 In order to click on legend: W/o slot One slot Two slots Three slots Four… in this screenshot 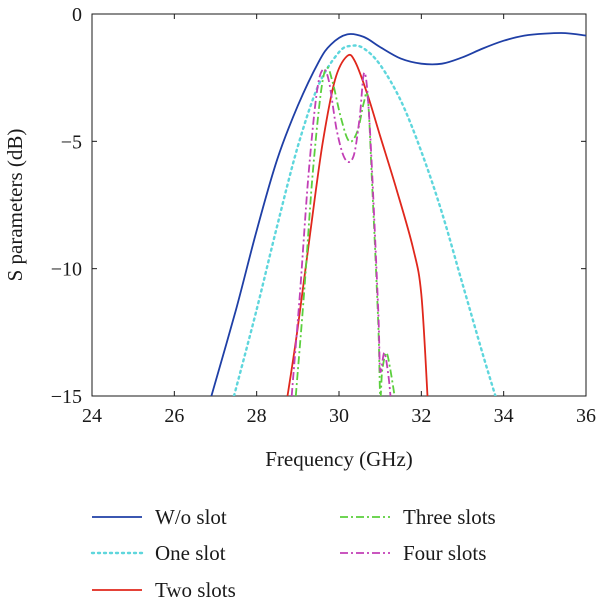, I will do `click(293, 553)`.